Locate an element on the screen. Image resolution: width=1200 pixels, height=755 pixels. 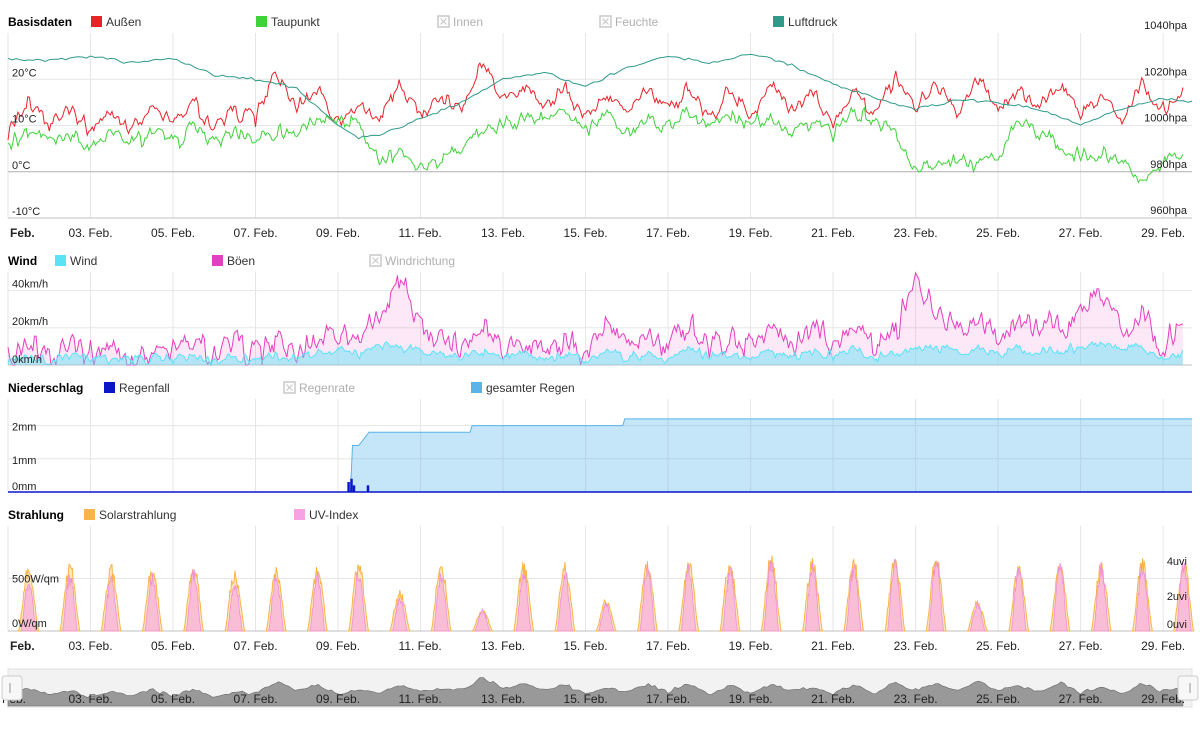
series-line-aussen is located at coordinates (595, 101).